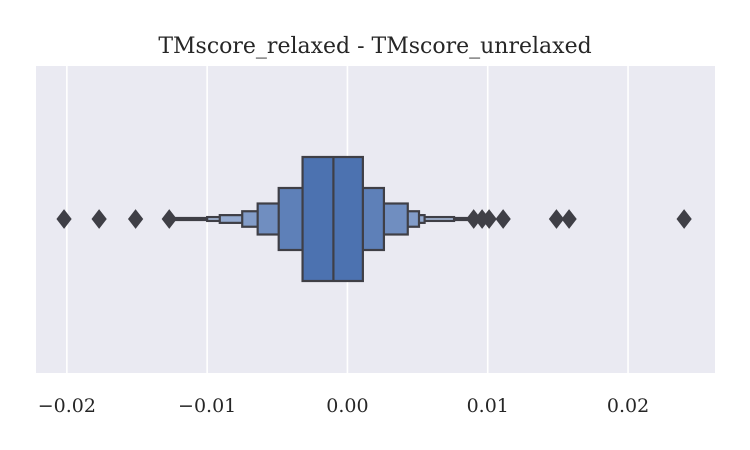 The width and height of the screenshot is (750, 450). What do you see at coordinates (347, 406) in the screenshot?
I see `x-tick-label: 0.00` at bounding box center [347, 406].